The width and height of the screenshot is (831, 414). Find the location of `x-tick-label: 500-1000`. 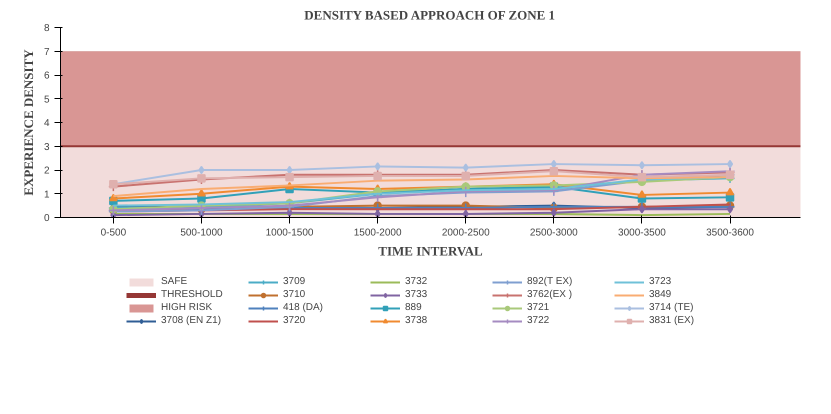

x-tick-label: 500-1000 is located at coordinates (202, 233).